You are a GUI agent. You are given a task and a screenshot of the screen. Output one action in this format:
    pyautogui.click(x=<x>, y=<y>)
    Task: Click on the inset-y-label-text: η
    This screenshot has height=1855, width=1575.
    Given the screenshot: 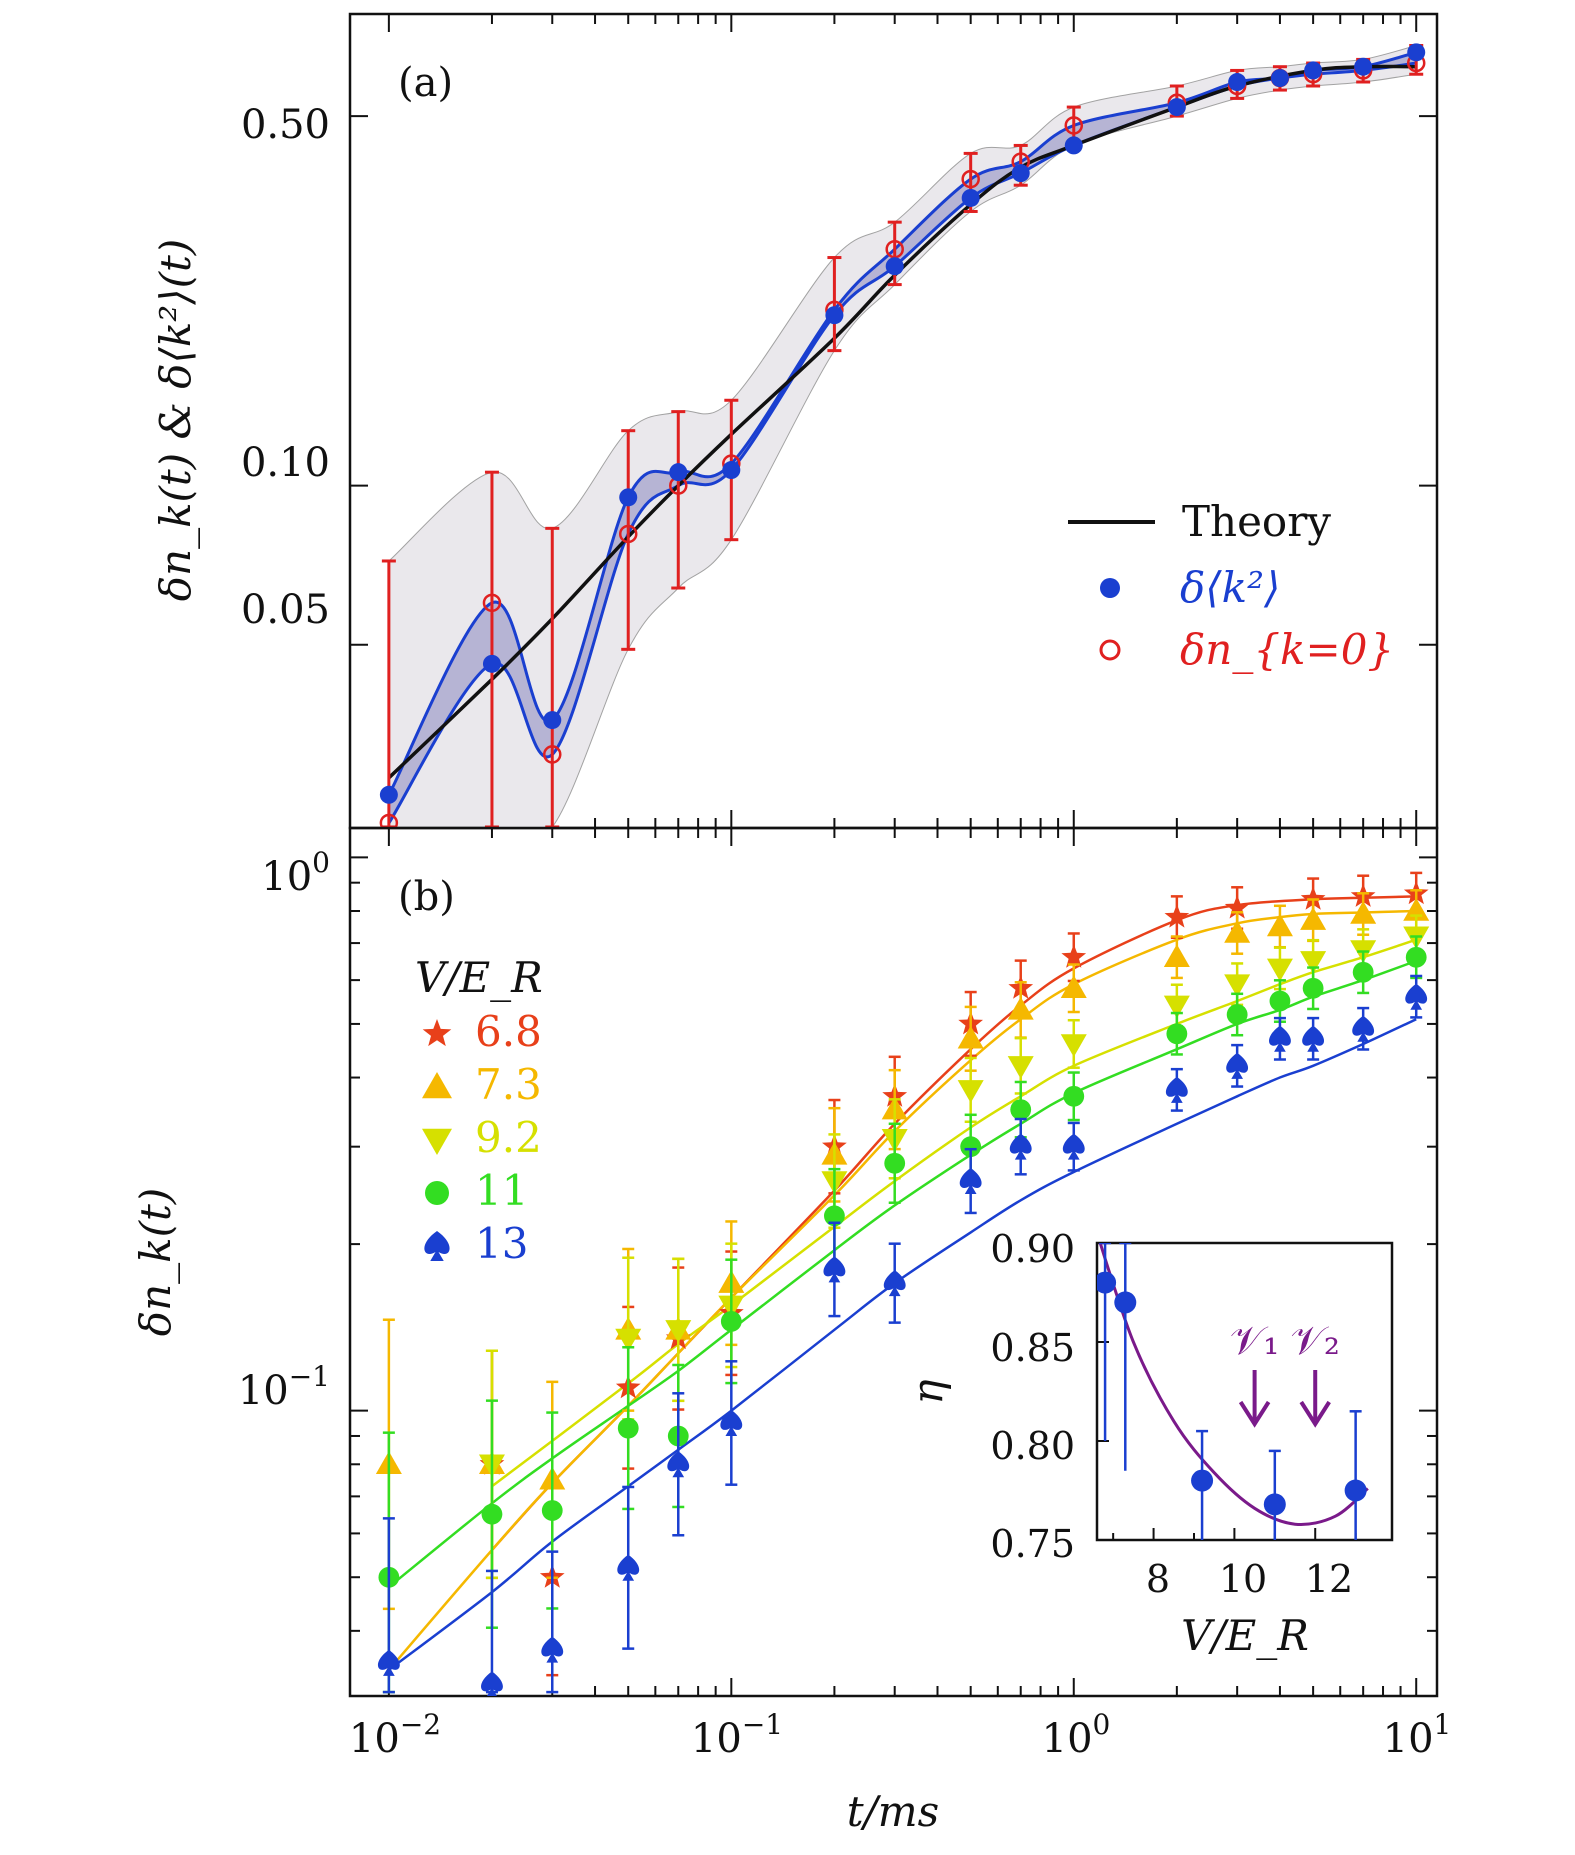 What is the action you would take?
    pyautogui.click(x=927, y=1391)
    